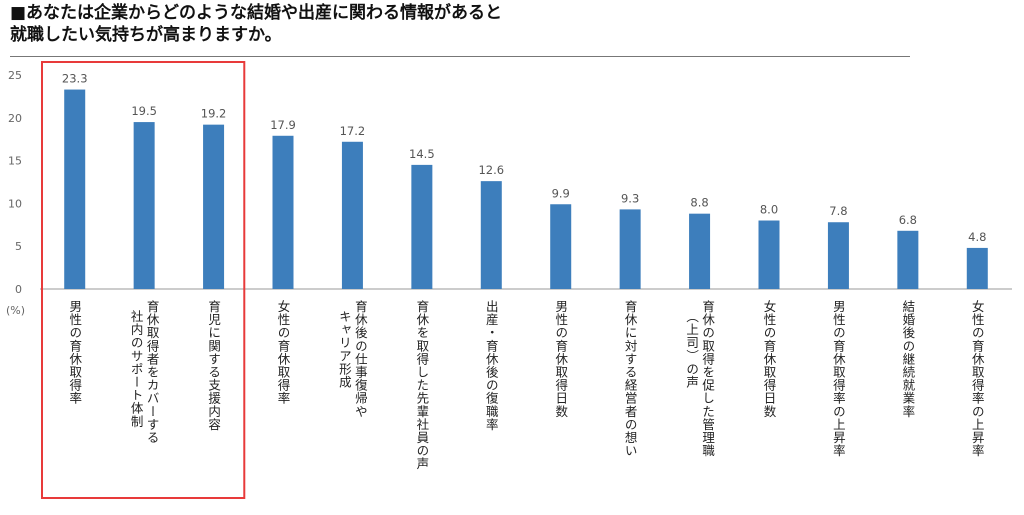 The height and width of the screenshot is (515, 1024). Describe the element at coordinates (769, 358) in the screenshot. I see `category-label: 女性の育休取得日数` at that location.